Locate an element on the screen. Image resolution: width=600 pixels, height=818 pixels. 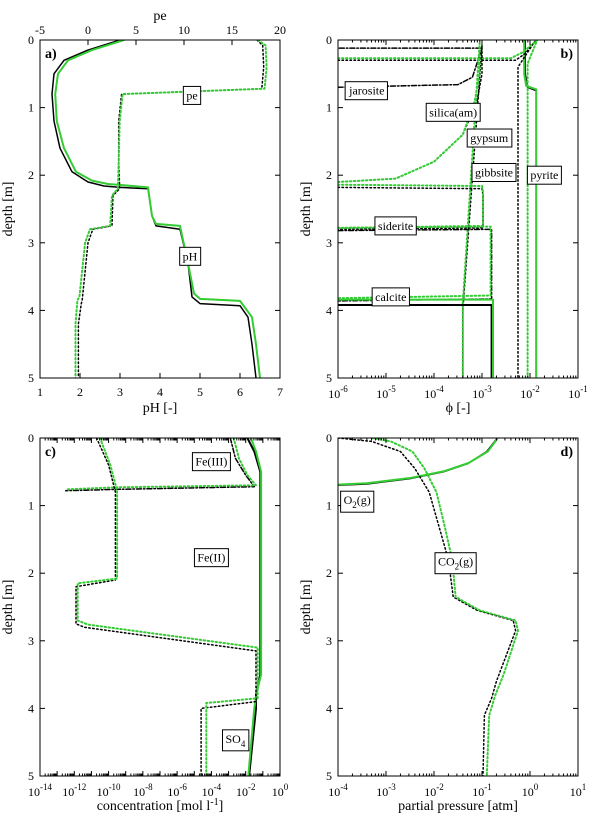
jarosite-black-line is located at coordinates (410, 68).